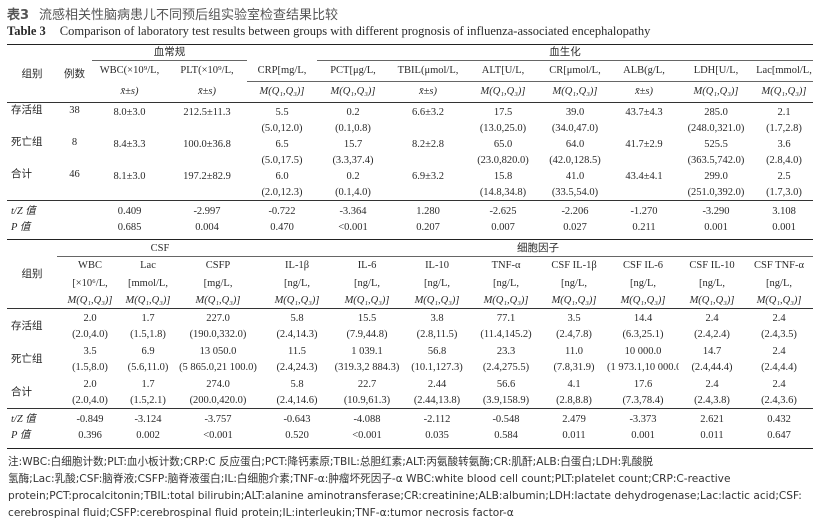  What do you see at coordinates (207, 227) in the screenshot?
I see `stat-value: 0.004` at bounding box center [207, 227].